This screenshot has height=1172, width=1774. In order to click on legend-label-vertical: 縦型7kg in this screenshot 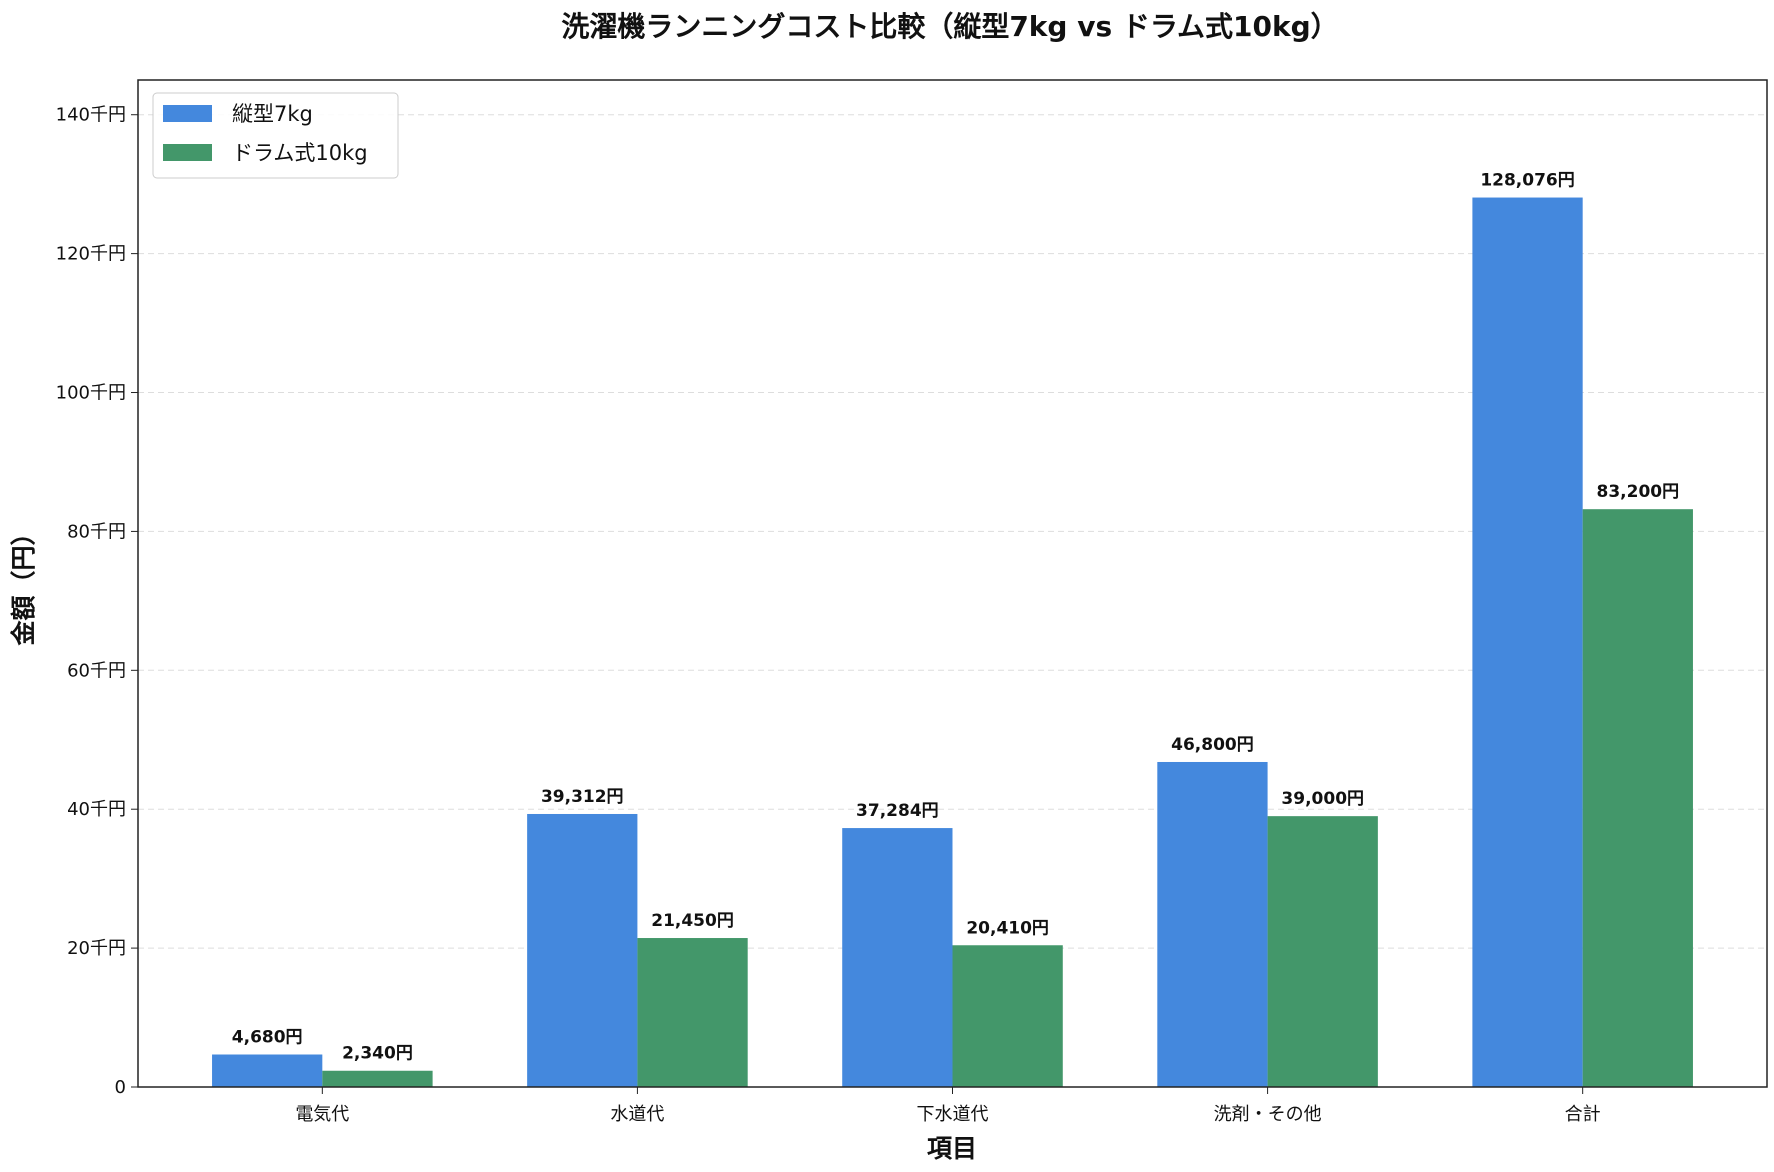, I will do `click(272, 114)`.